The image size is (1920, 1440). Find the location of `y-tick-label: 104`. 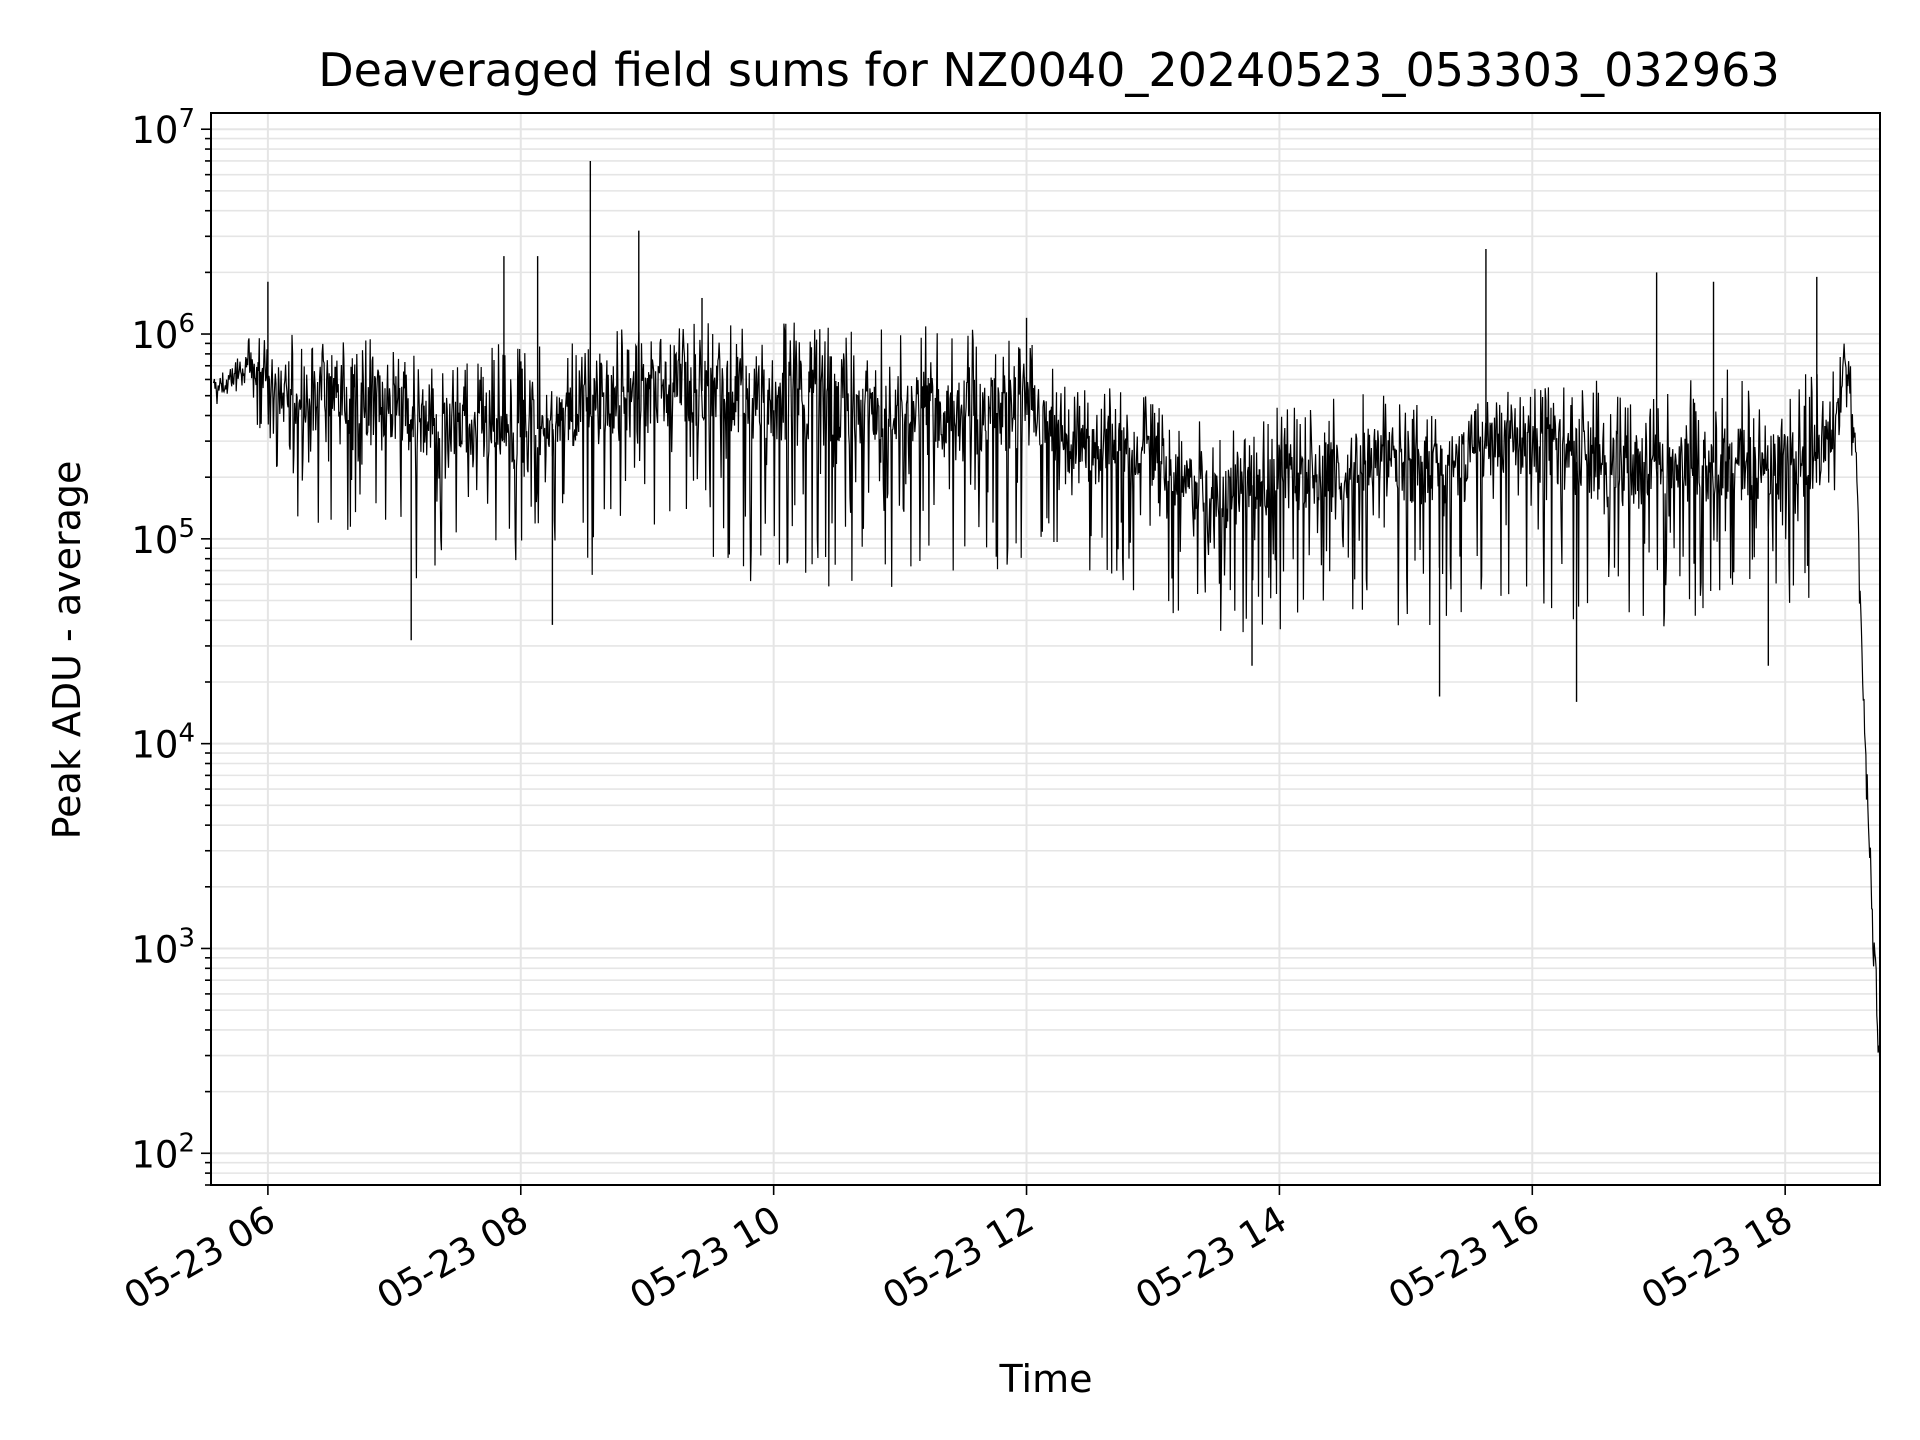

y-tick-label: 104 is located at coordinates (163, 743).